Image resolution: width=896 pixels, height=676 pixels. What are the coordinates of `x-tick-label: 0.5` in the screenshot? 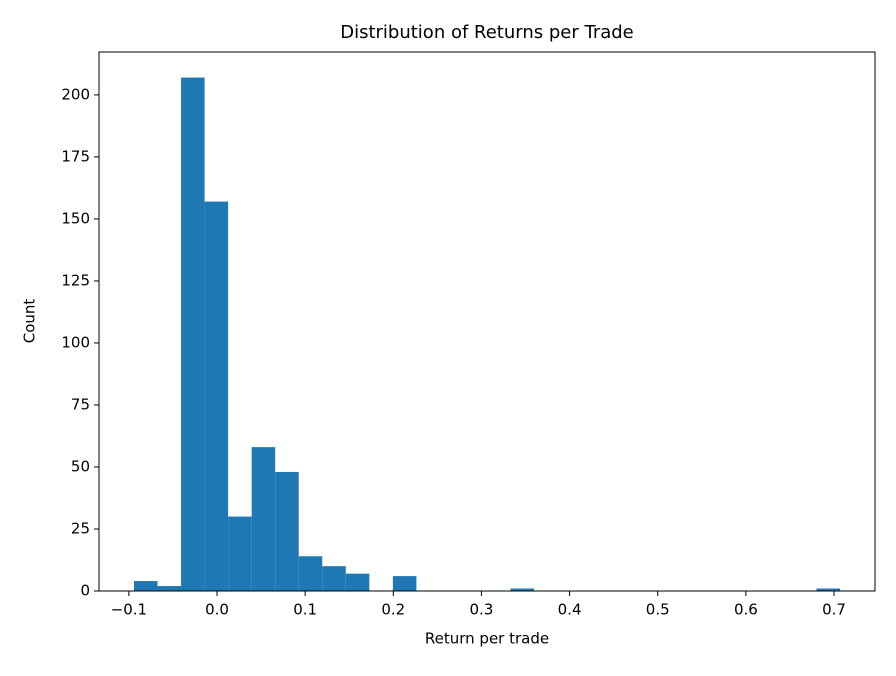 It's located at (658, 610).